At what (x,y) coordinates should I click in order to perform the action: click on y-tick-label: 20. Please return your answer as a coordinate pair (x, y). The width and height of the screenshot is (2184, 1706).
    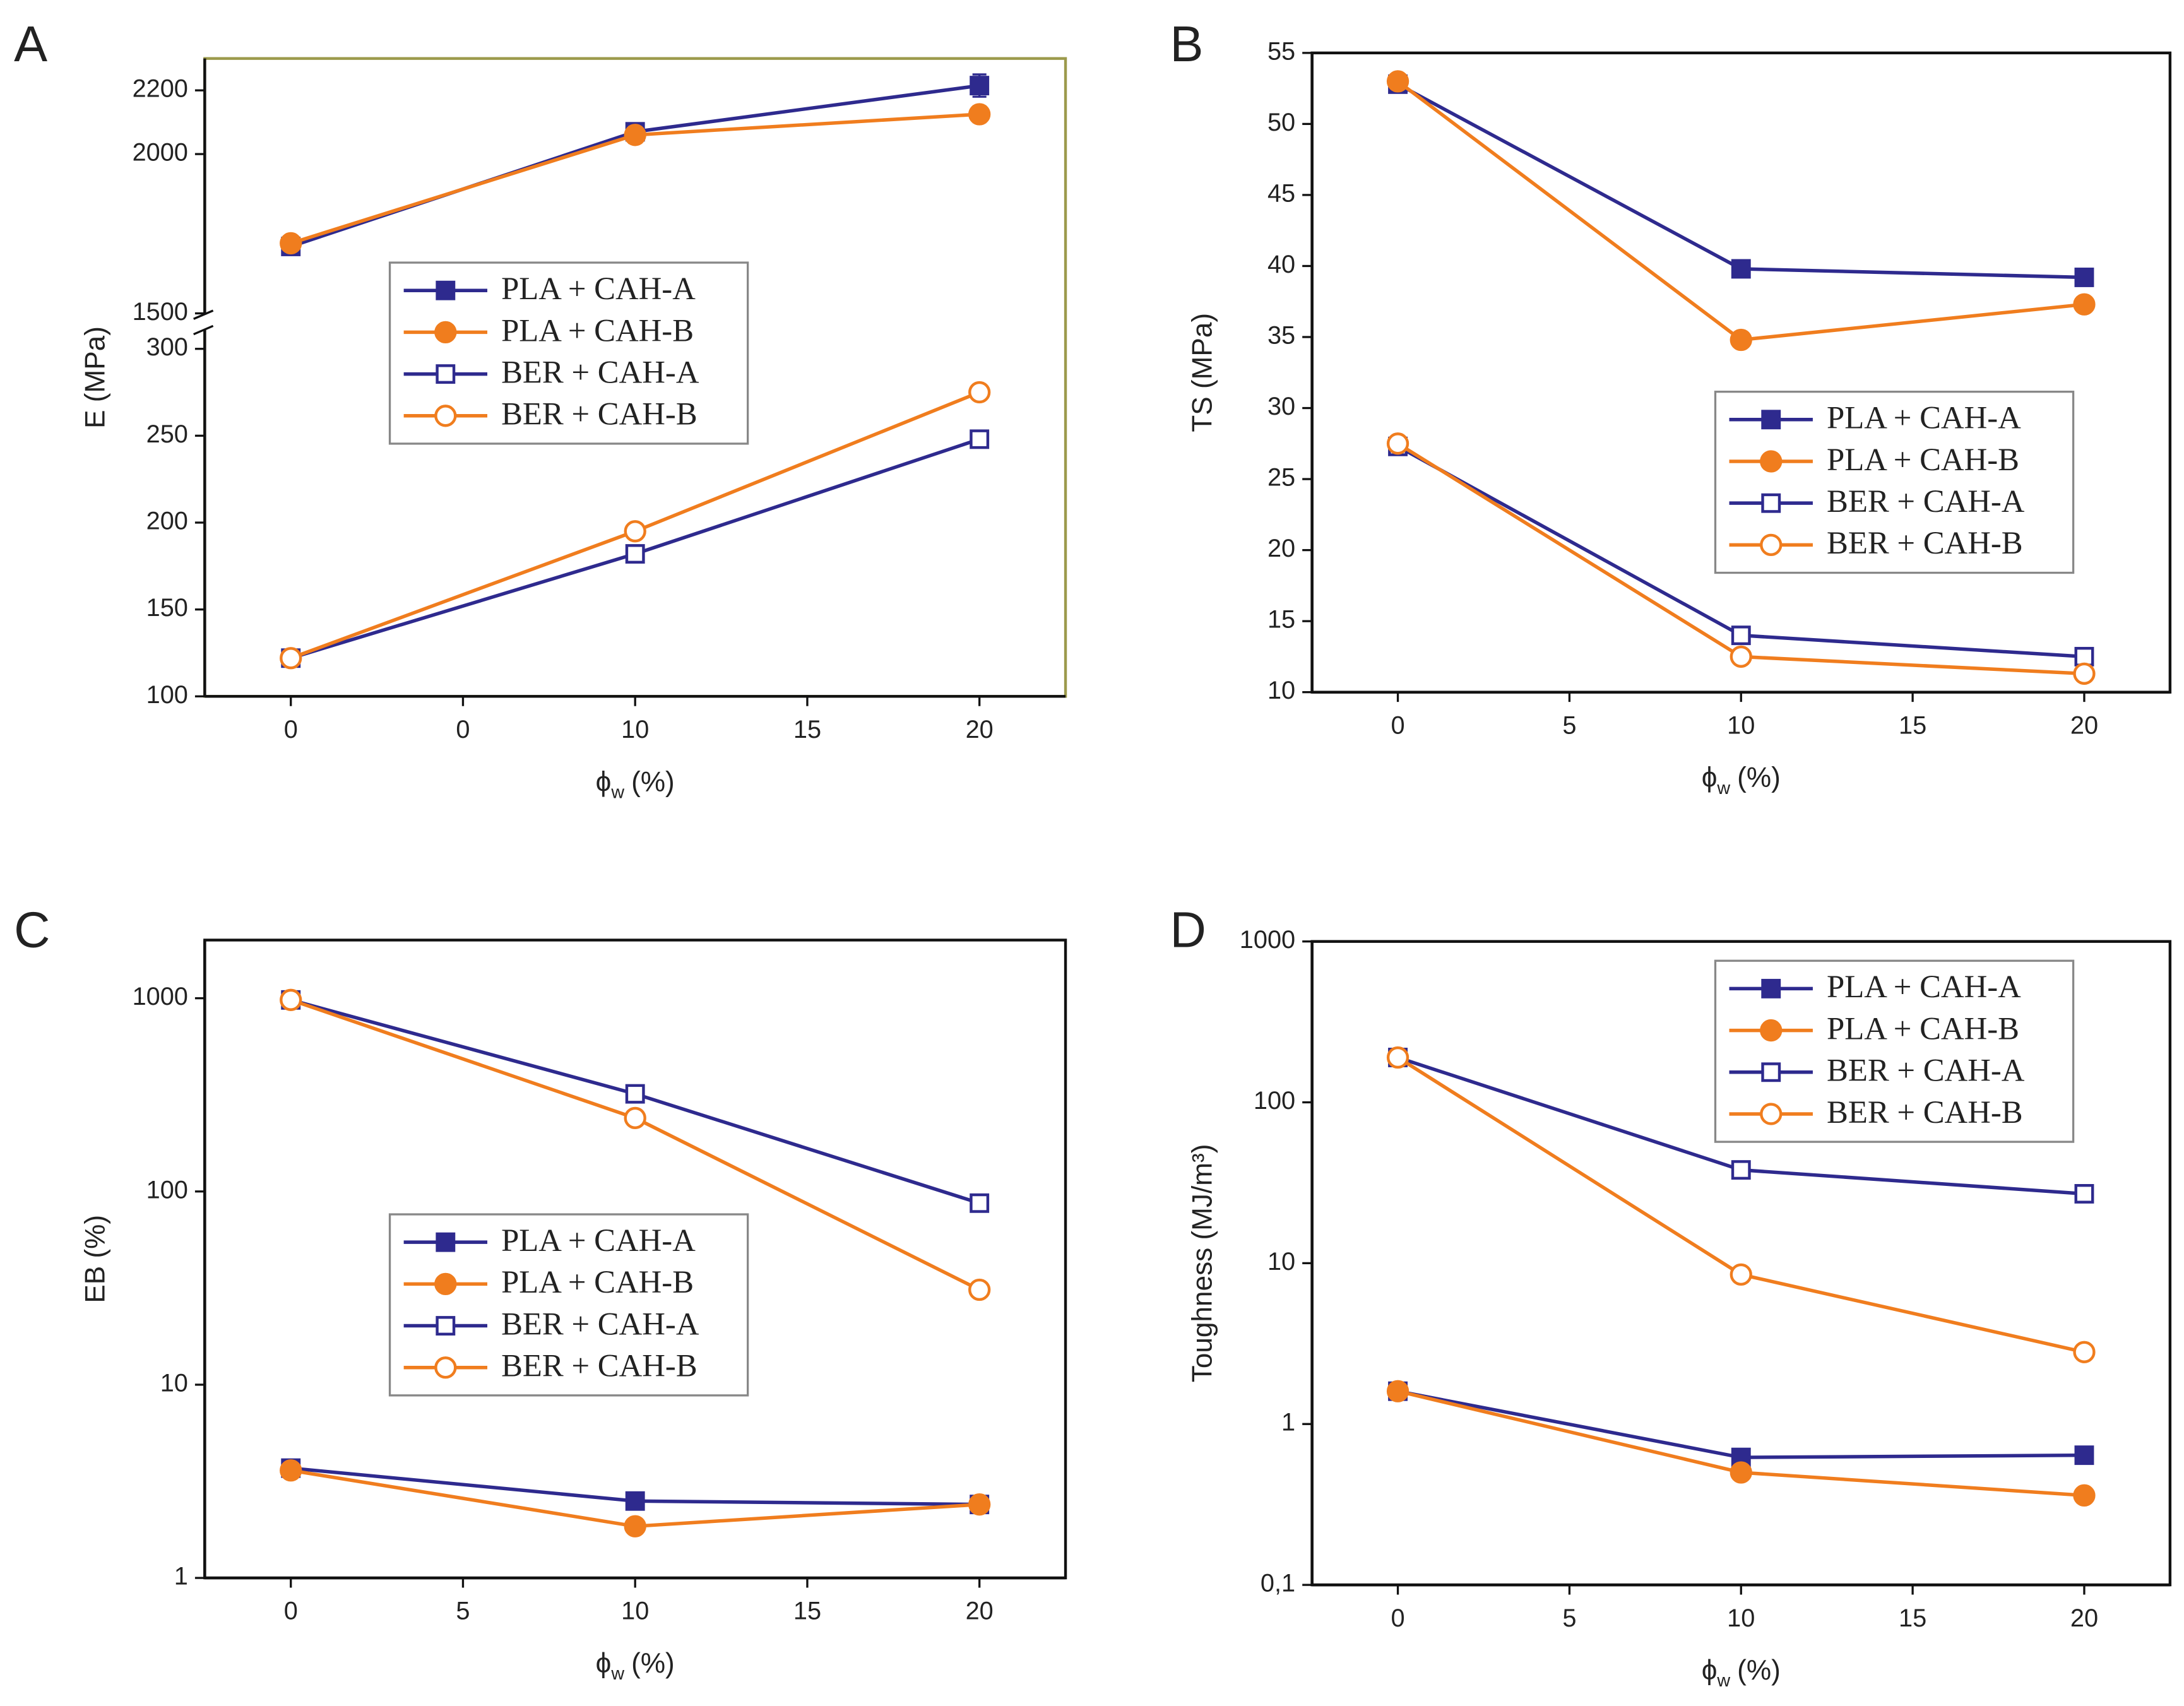
    Looking at the image, I should click on (1281, 548).